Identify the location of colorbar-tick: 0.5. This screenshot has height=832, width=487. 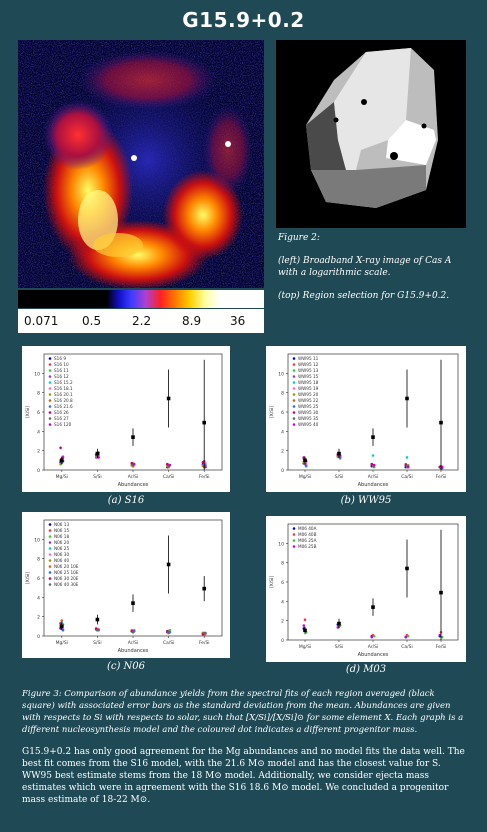
(92, 321).